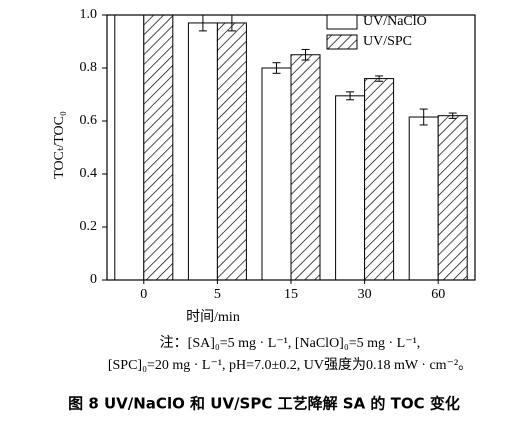  I want to click on y-tick-label: 0.2, so click(89, 226).